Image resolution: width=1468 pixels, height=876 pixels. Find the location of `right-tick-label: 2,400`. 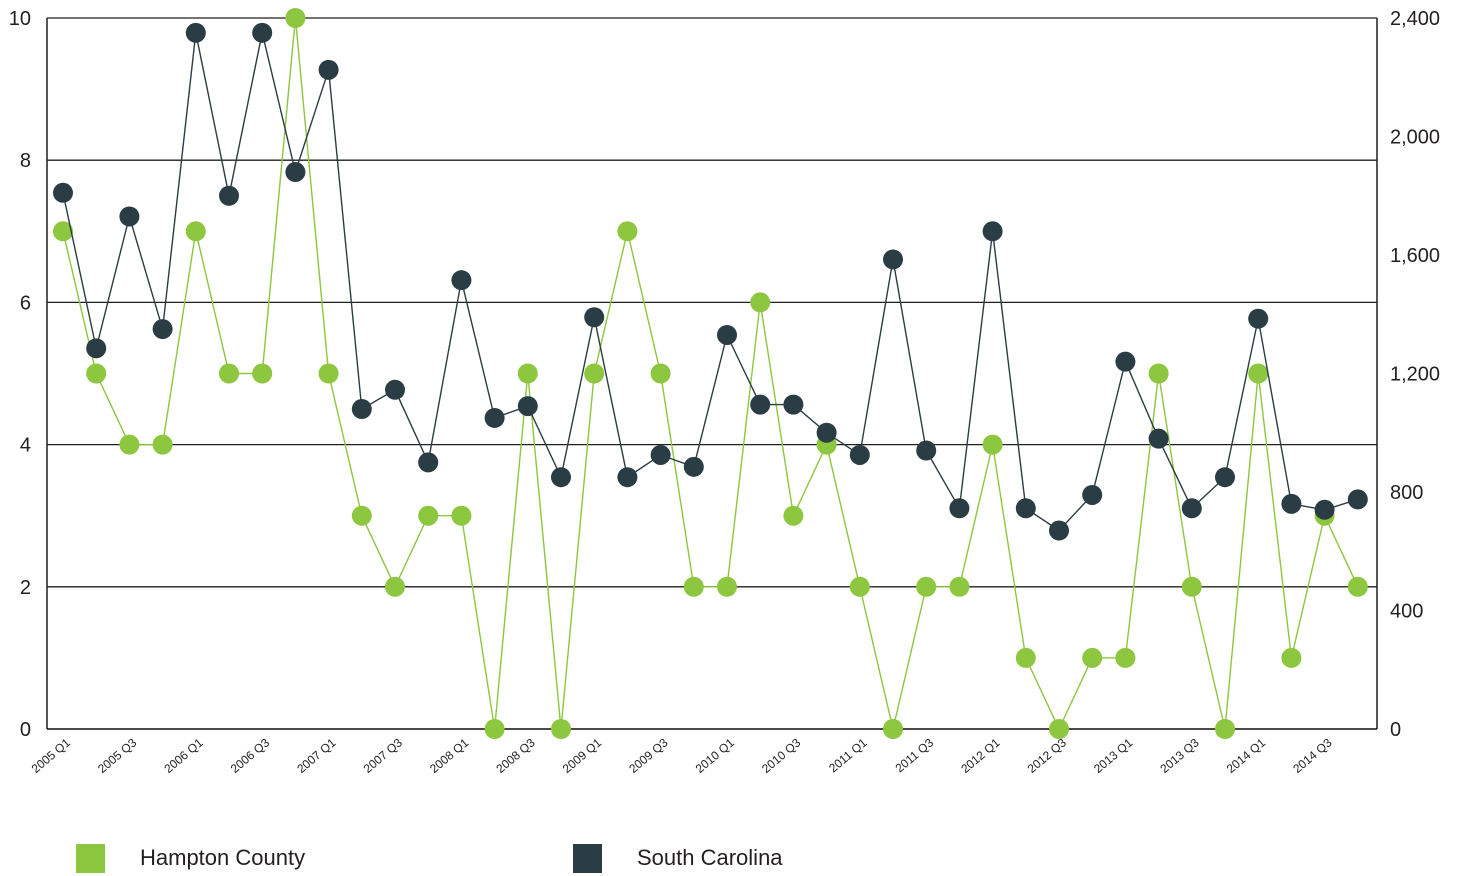

right-tick-label: 2,400 is located at coordinates (1415, 19).